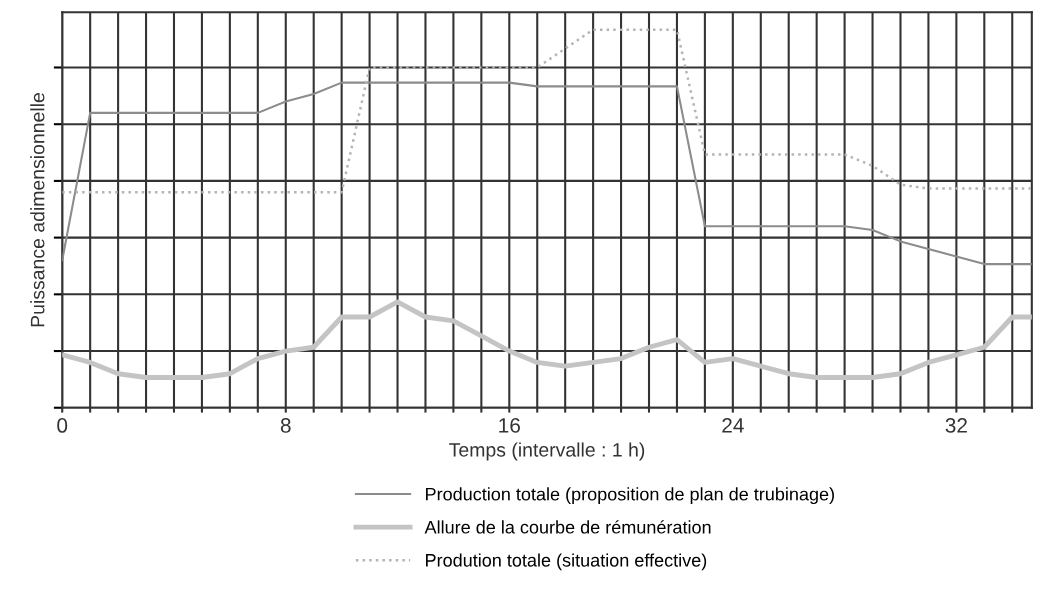 The height and width of the screenshot is (615, 1037). What do you see at coordinates (733, 425) in the screenshot?
I see `x-tick-label: 24` at bounding box center [733, 425].